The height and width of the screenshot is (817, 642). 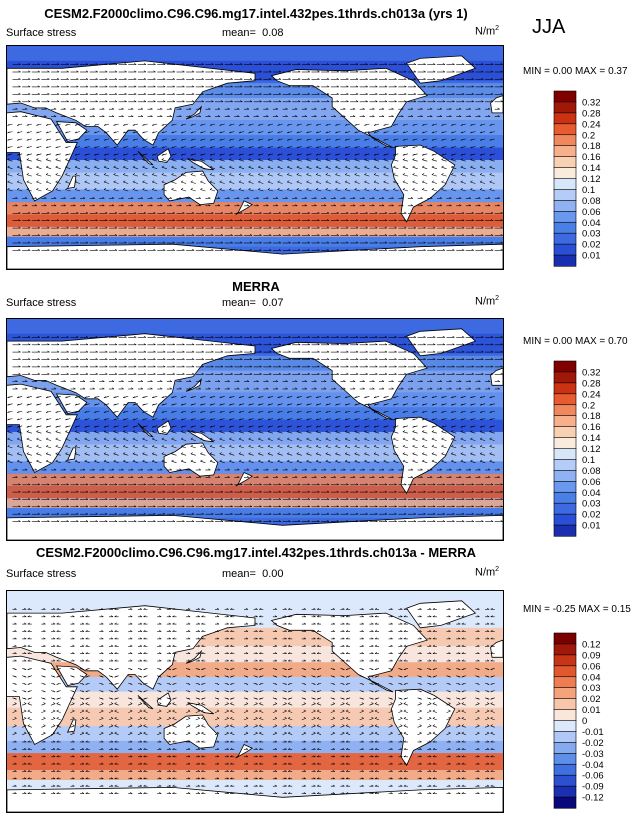 I want to click on map-0-landmass, so click(x=200, y=164).